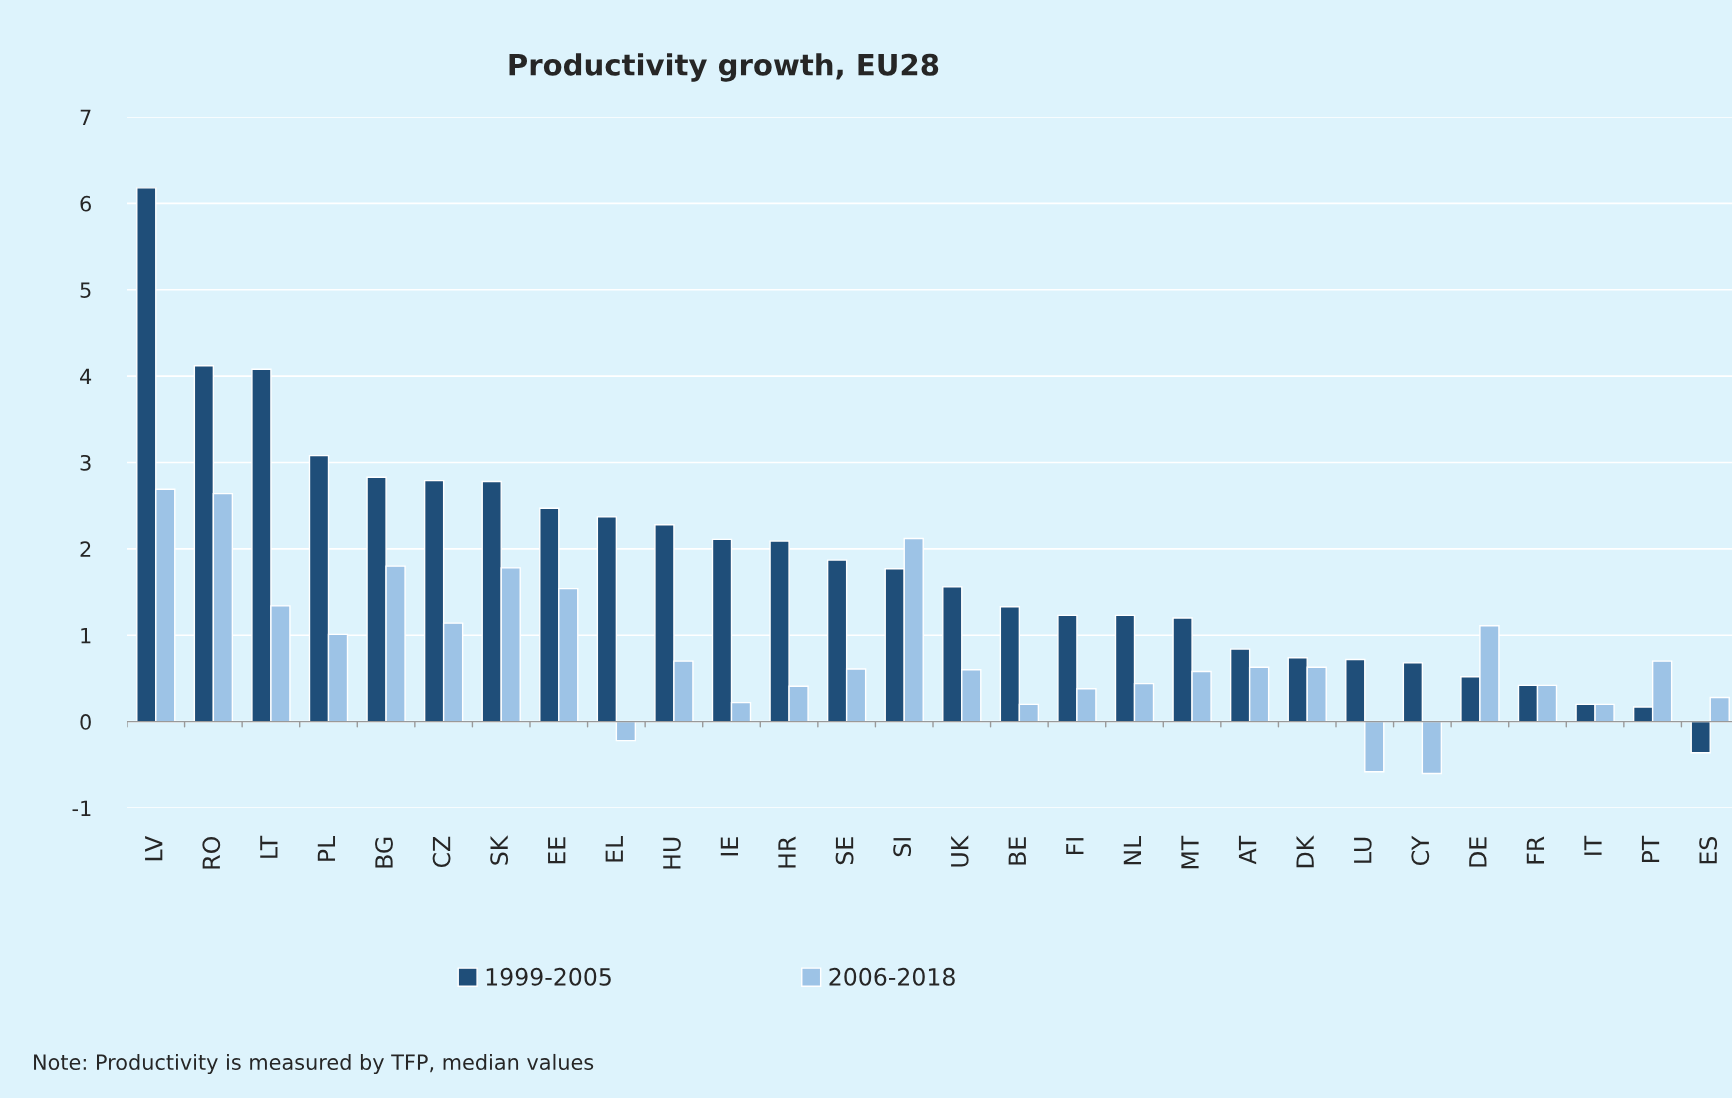 The width and height of the screenshot is (1732, 1098). I want to click on chart-title: Productivity growth, EU28, so click(724, 67).